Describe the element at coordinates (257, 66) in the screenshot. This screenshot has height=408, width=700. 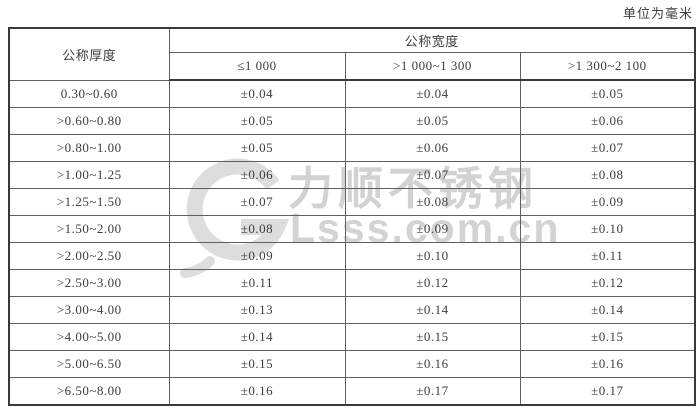
I see `width-col-header-1: ≤1 000` at that location.